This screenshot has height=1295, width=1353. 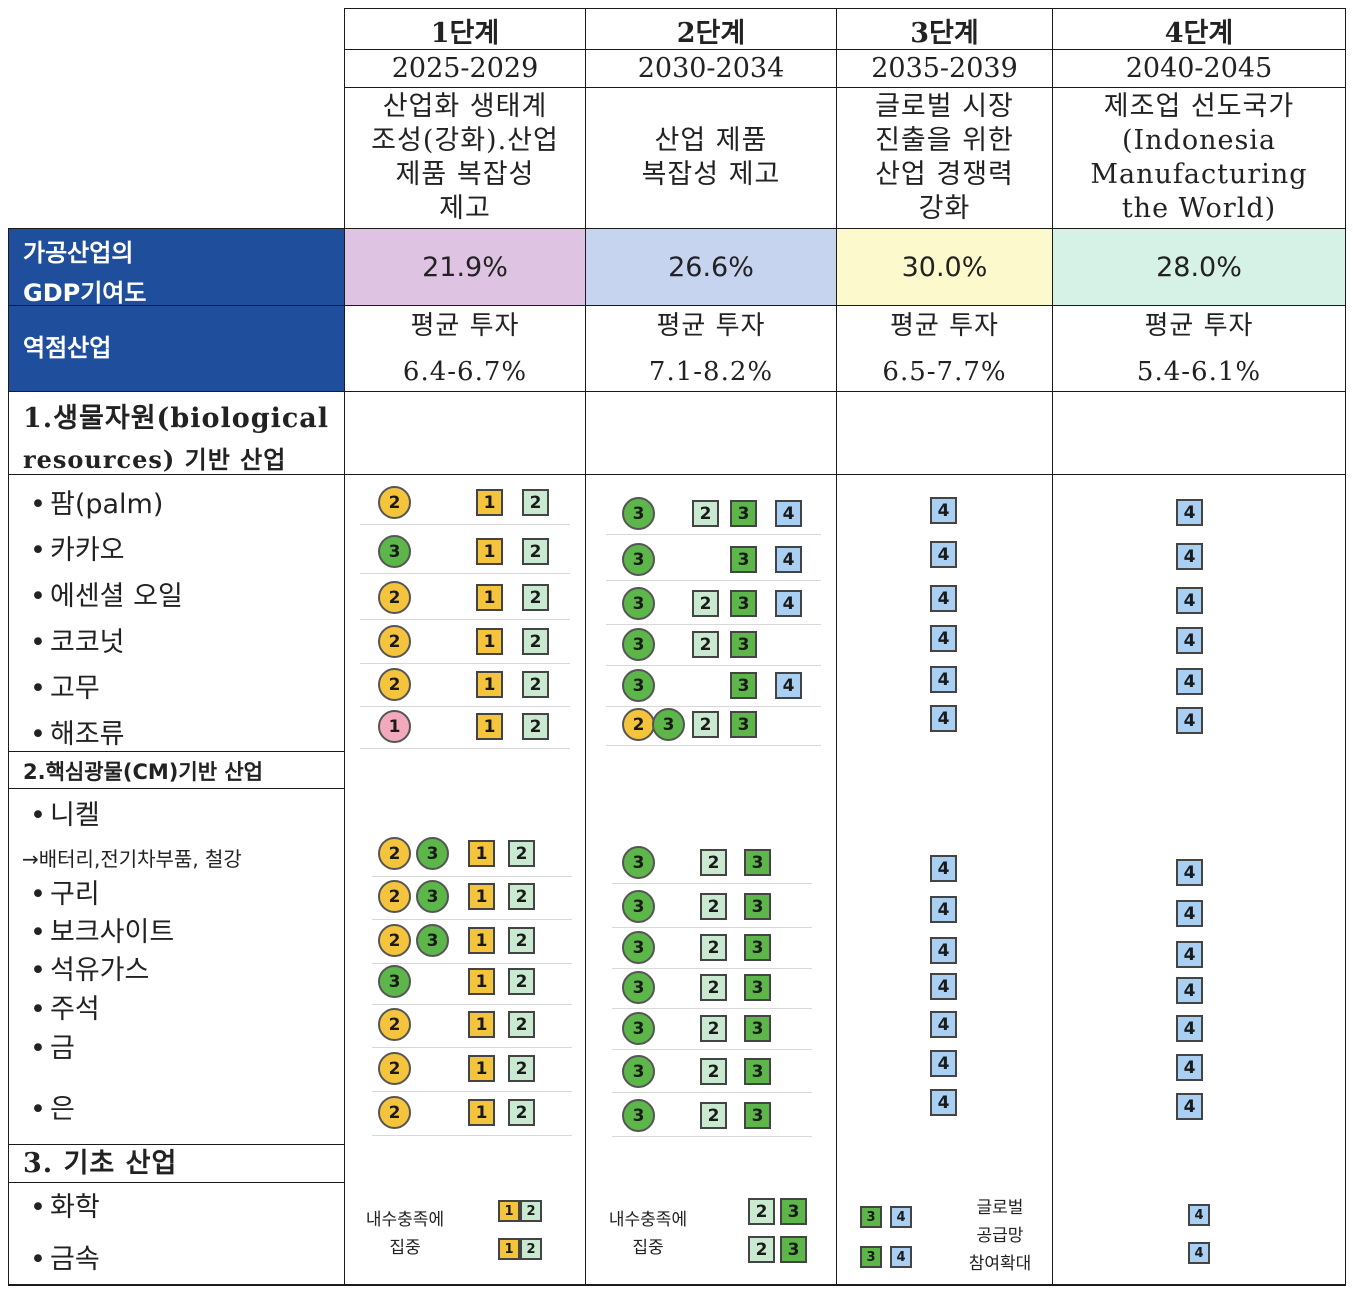 What do you see at coordinates (90, 970) in the screenshot?
I see `item-oil-gas: • 석유가스` at bounding box center [90, 970].